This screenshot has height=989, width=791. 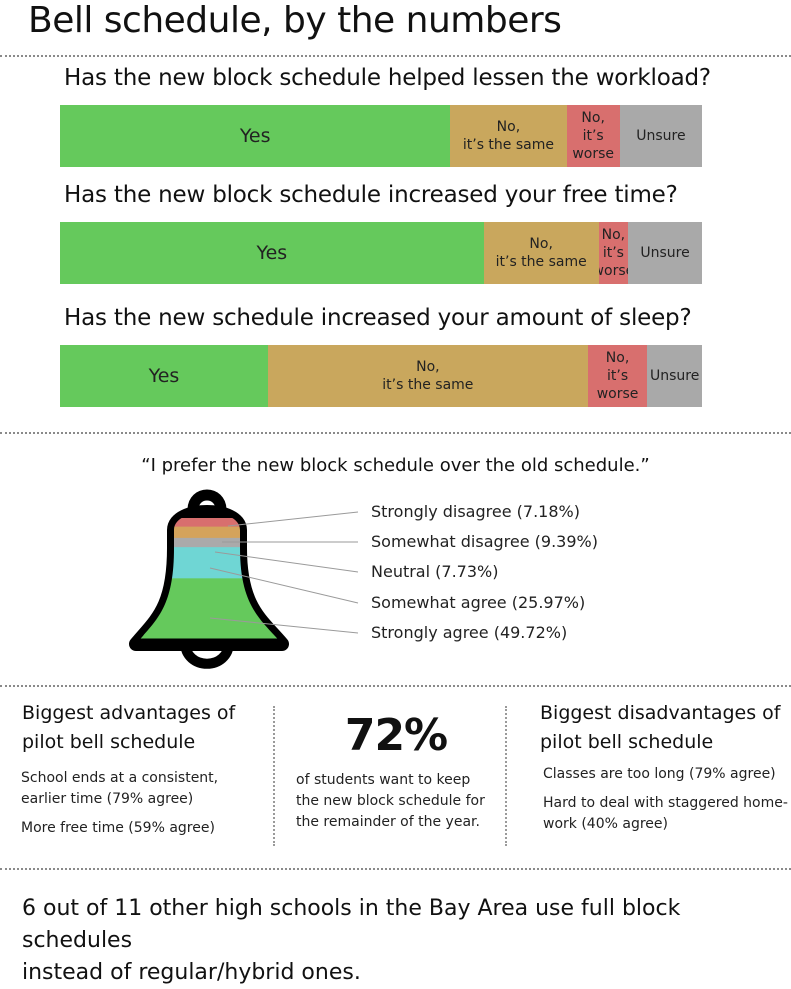 I want to click on legend-somewhat-disagree: Somewhat disagree (9.39%), so click(x=484, y=541).